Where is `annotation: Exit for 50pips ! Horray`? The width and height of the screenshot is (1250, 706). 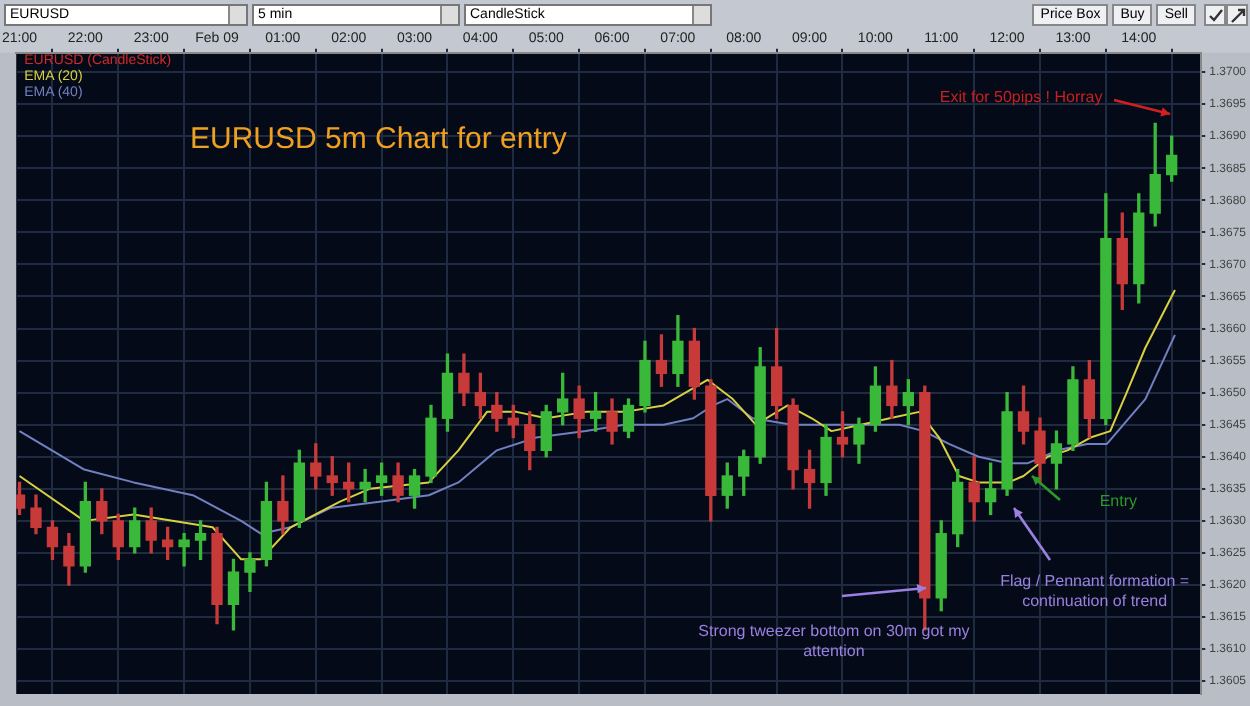 annotation: Exit for 50pips ! Horray is located at coordinates (1021, 97).